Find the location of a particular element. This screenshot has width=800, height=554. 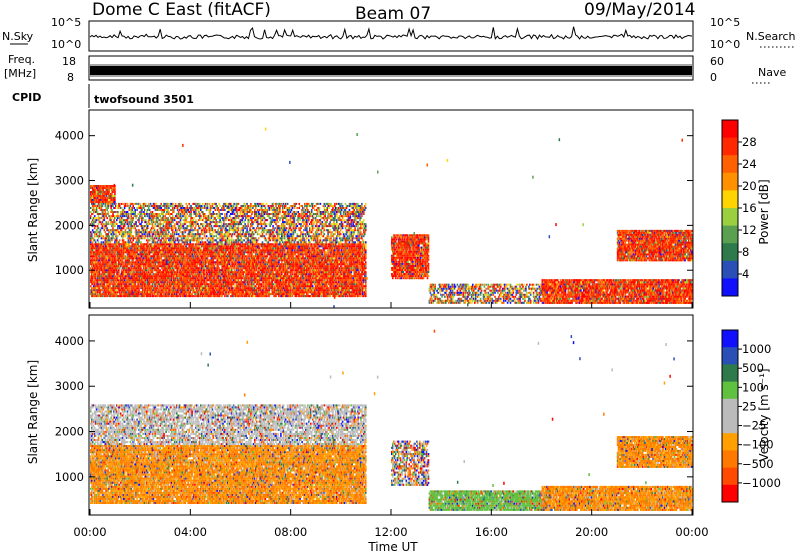

cpid-value: twofsound 3501 is located at coordinates (144, 99).